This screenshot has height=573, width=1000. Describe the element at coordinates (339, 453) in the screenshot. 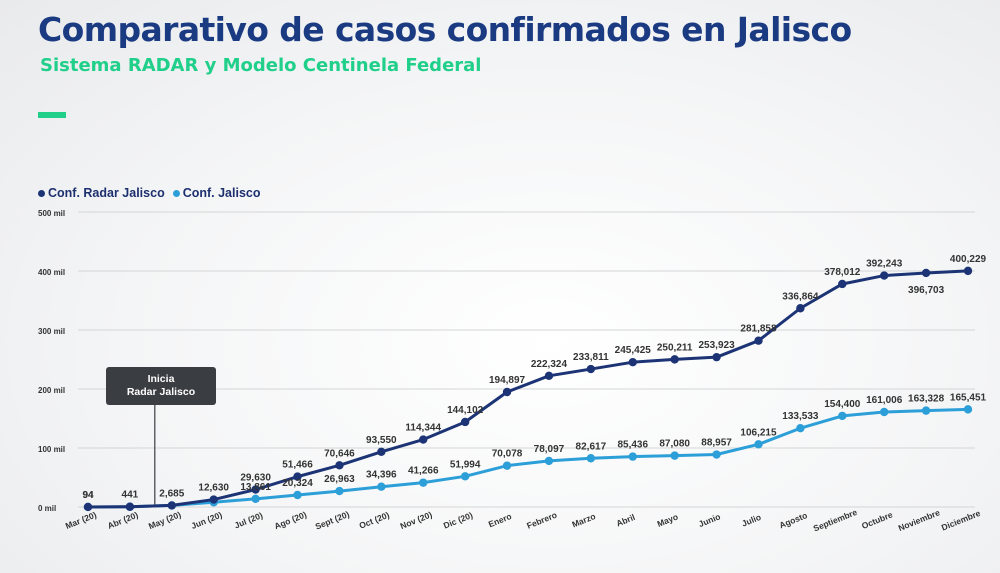

I see `data-label: 70,646` at that location.